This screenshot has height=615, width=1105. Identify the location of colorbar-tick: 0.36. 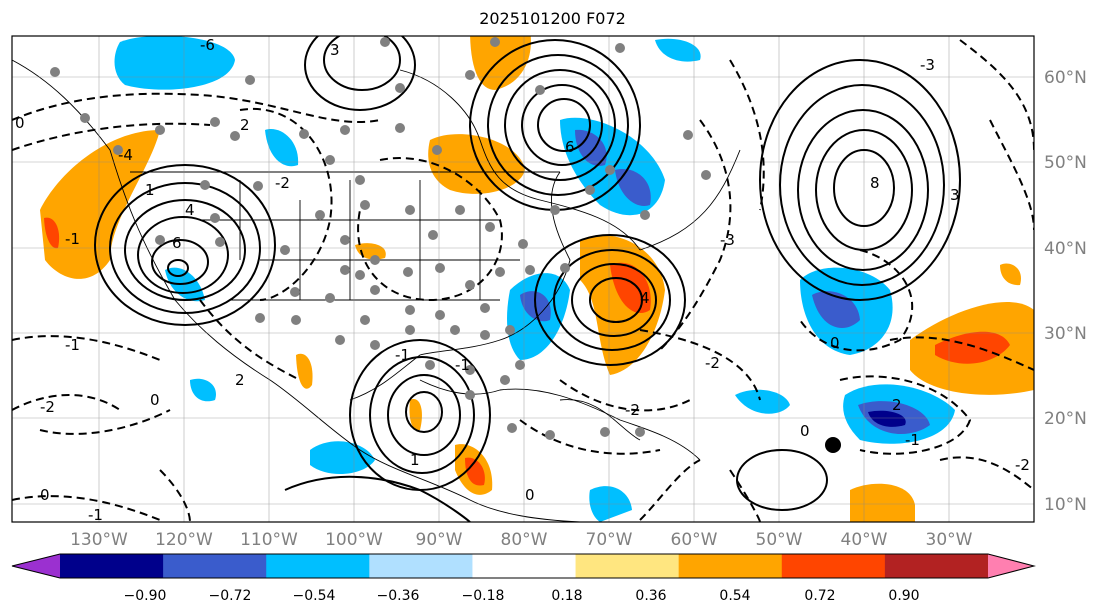
(650, 596).